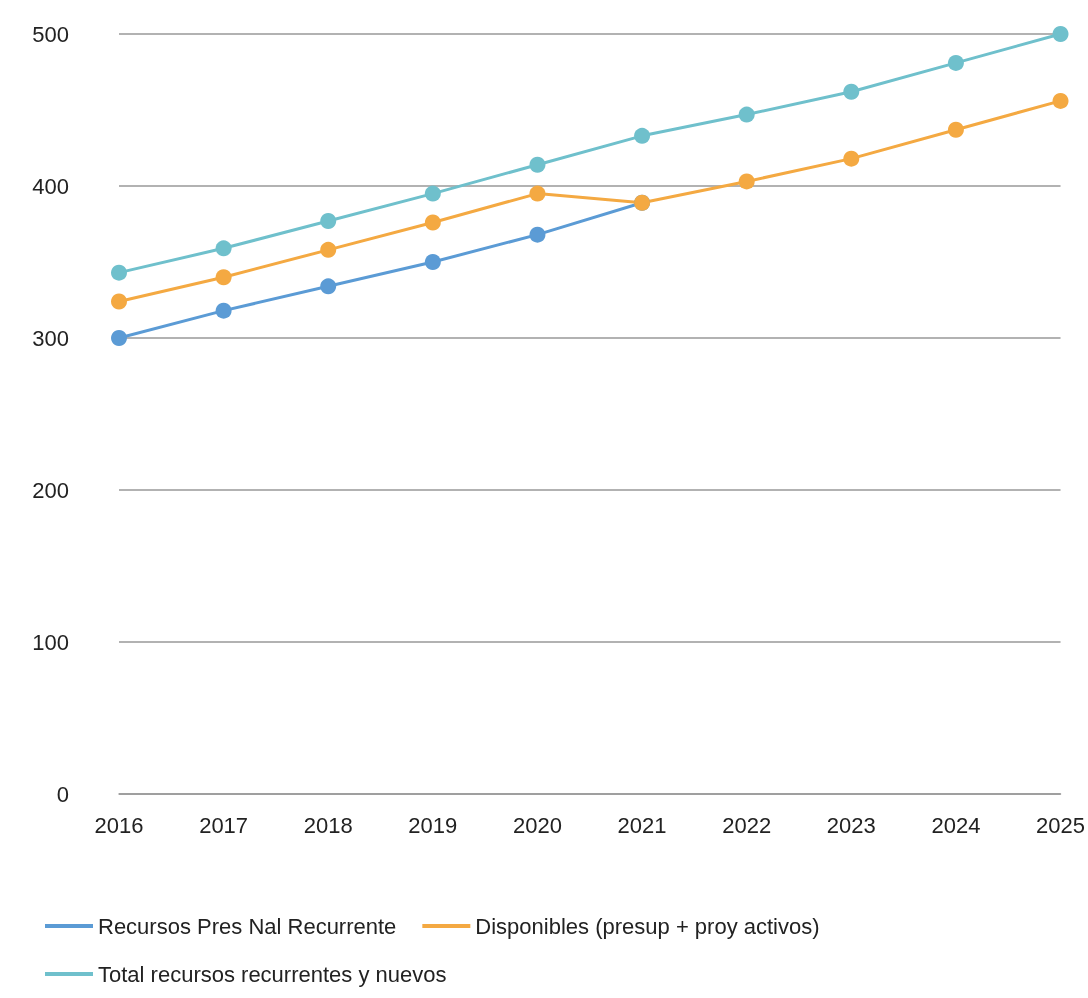  What do you see at coordinates (50, 338) in the screenshot?
I see `y-tick-label: 300` at bounding box center [50, 338].